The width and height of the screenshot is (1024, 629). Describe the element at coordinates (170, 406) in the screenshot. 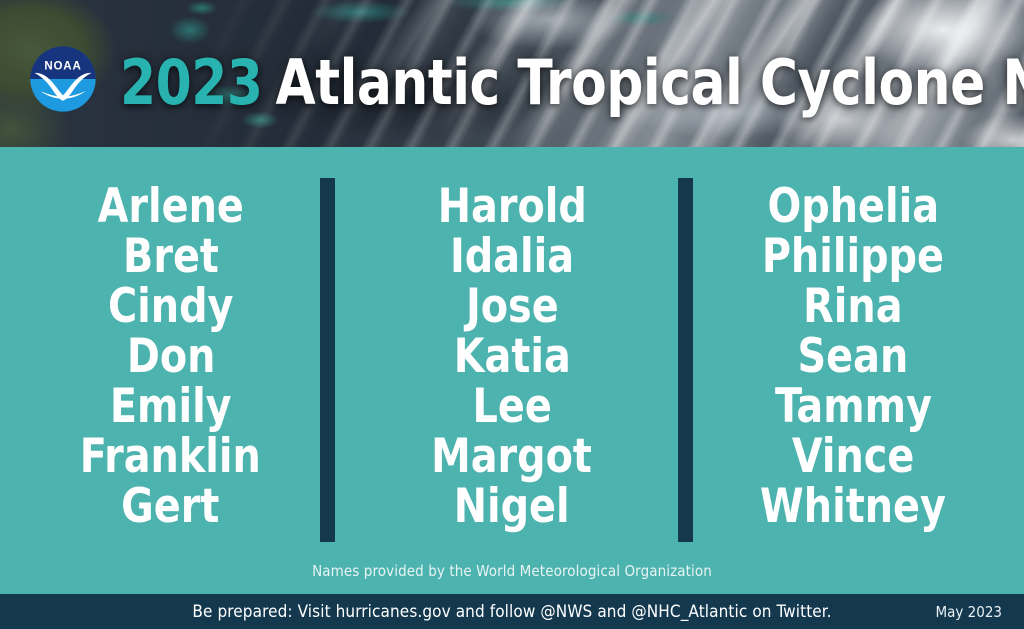

I see `name-item: Emily` at that location.